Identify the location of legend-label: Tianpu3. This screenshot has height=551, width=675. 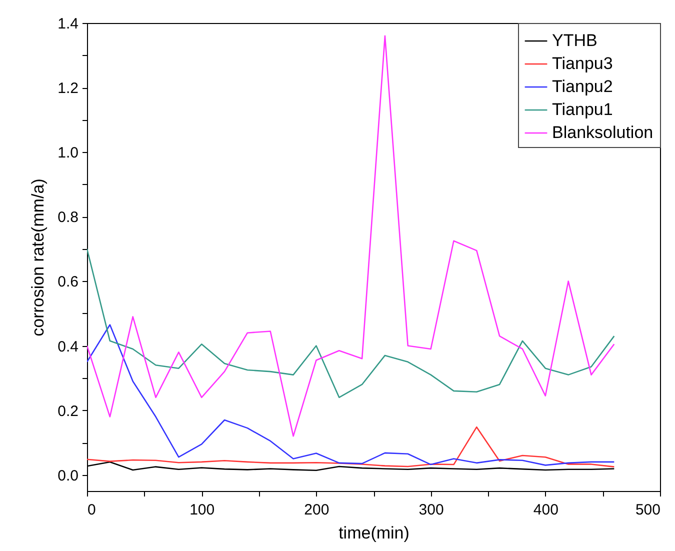
(582, 63).